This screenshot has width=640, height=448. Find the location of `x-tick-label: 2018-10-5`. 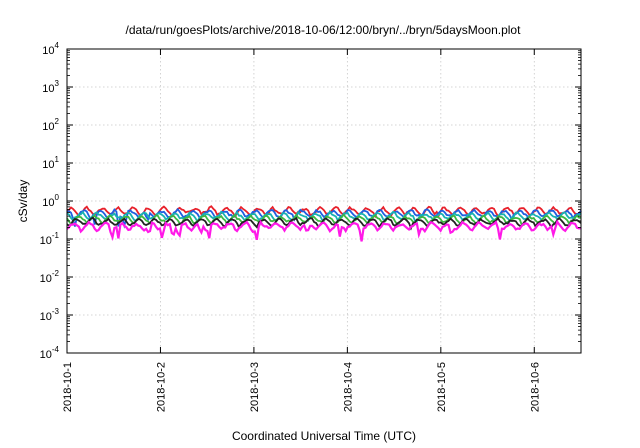

x-tick-label: 2018-10-5 is located at coordinates (442, 387).